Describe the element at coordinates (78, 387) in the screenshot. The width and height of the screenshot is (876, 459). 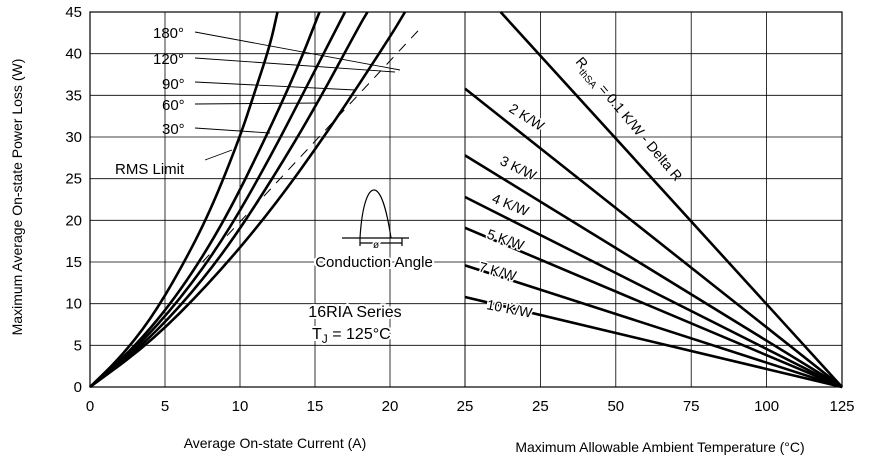
I see `y-tick-label: 0` at that location.